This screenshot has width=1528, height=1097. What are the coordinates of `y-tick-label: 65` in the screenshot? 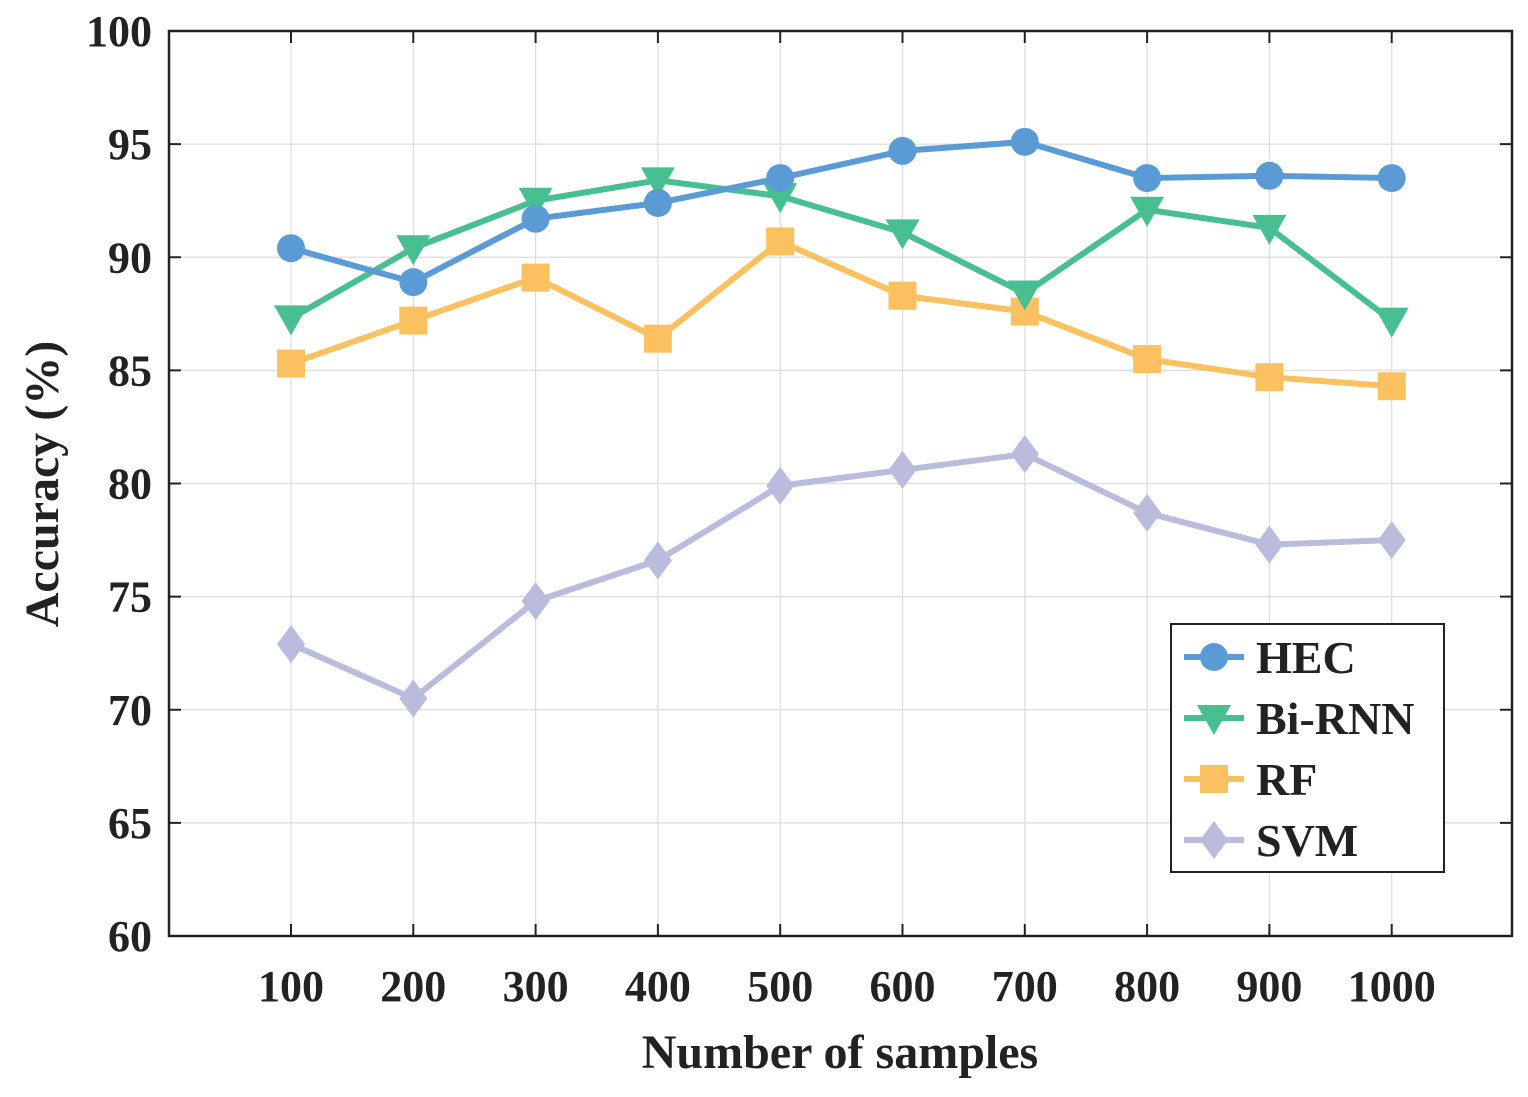 It's located at (130, 823).